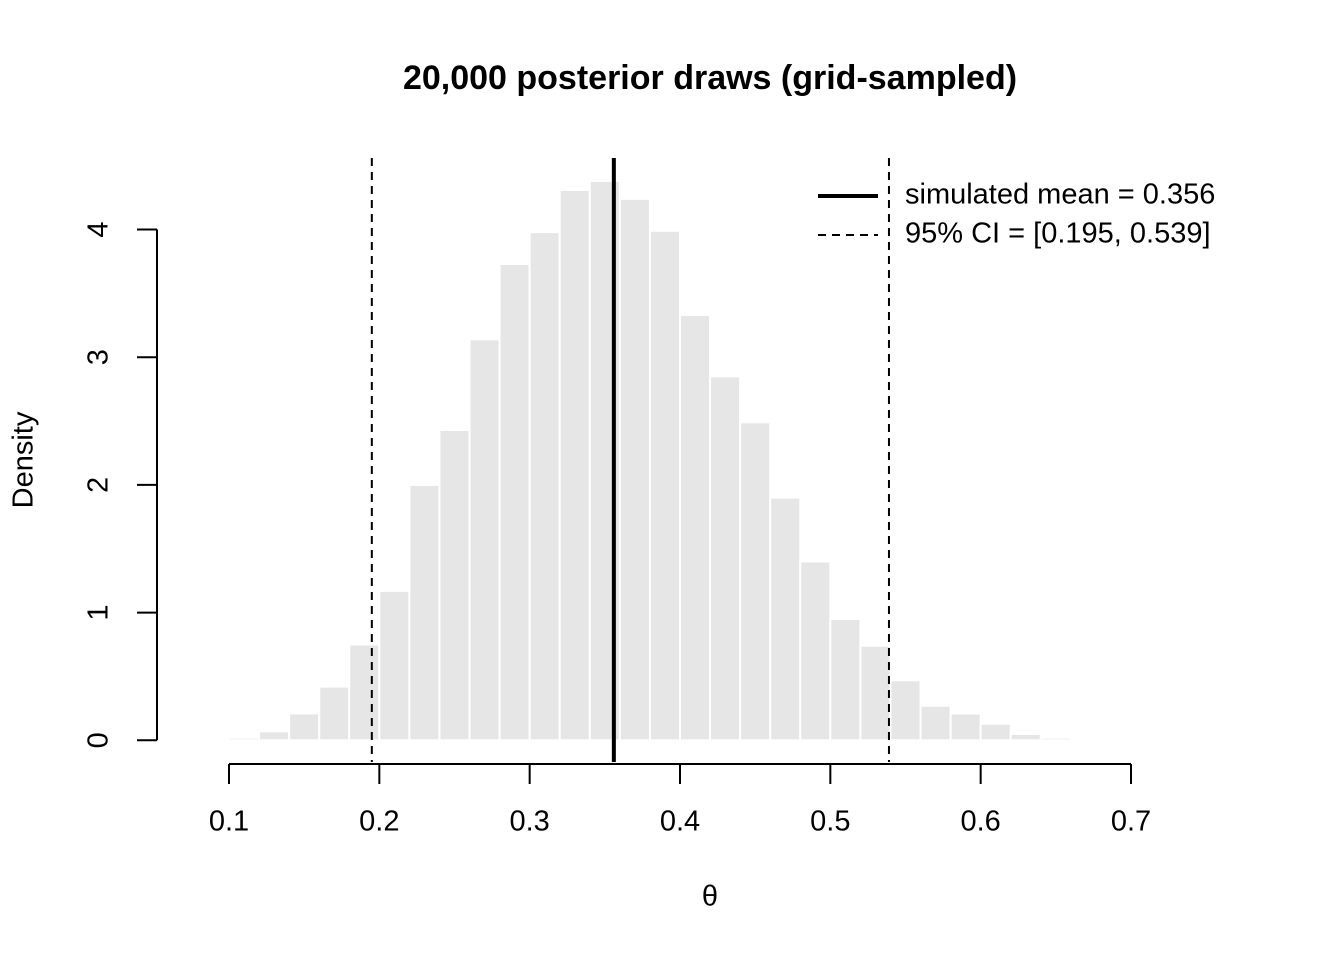 This screenshot has height=960, width=1344. What do you see at coordinates (99, 740) in the screenshot?
I see `y-tick-label: 0` at bounding box center [99, 740].